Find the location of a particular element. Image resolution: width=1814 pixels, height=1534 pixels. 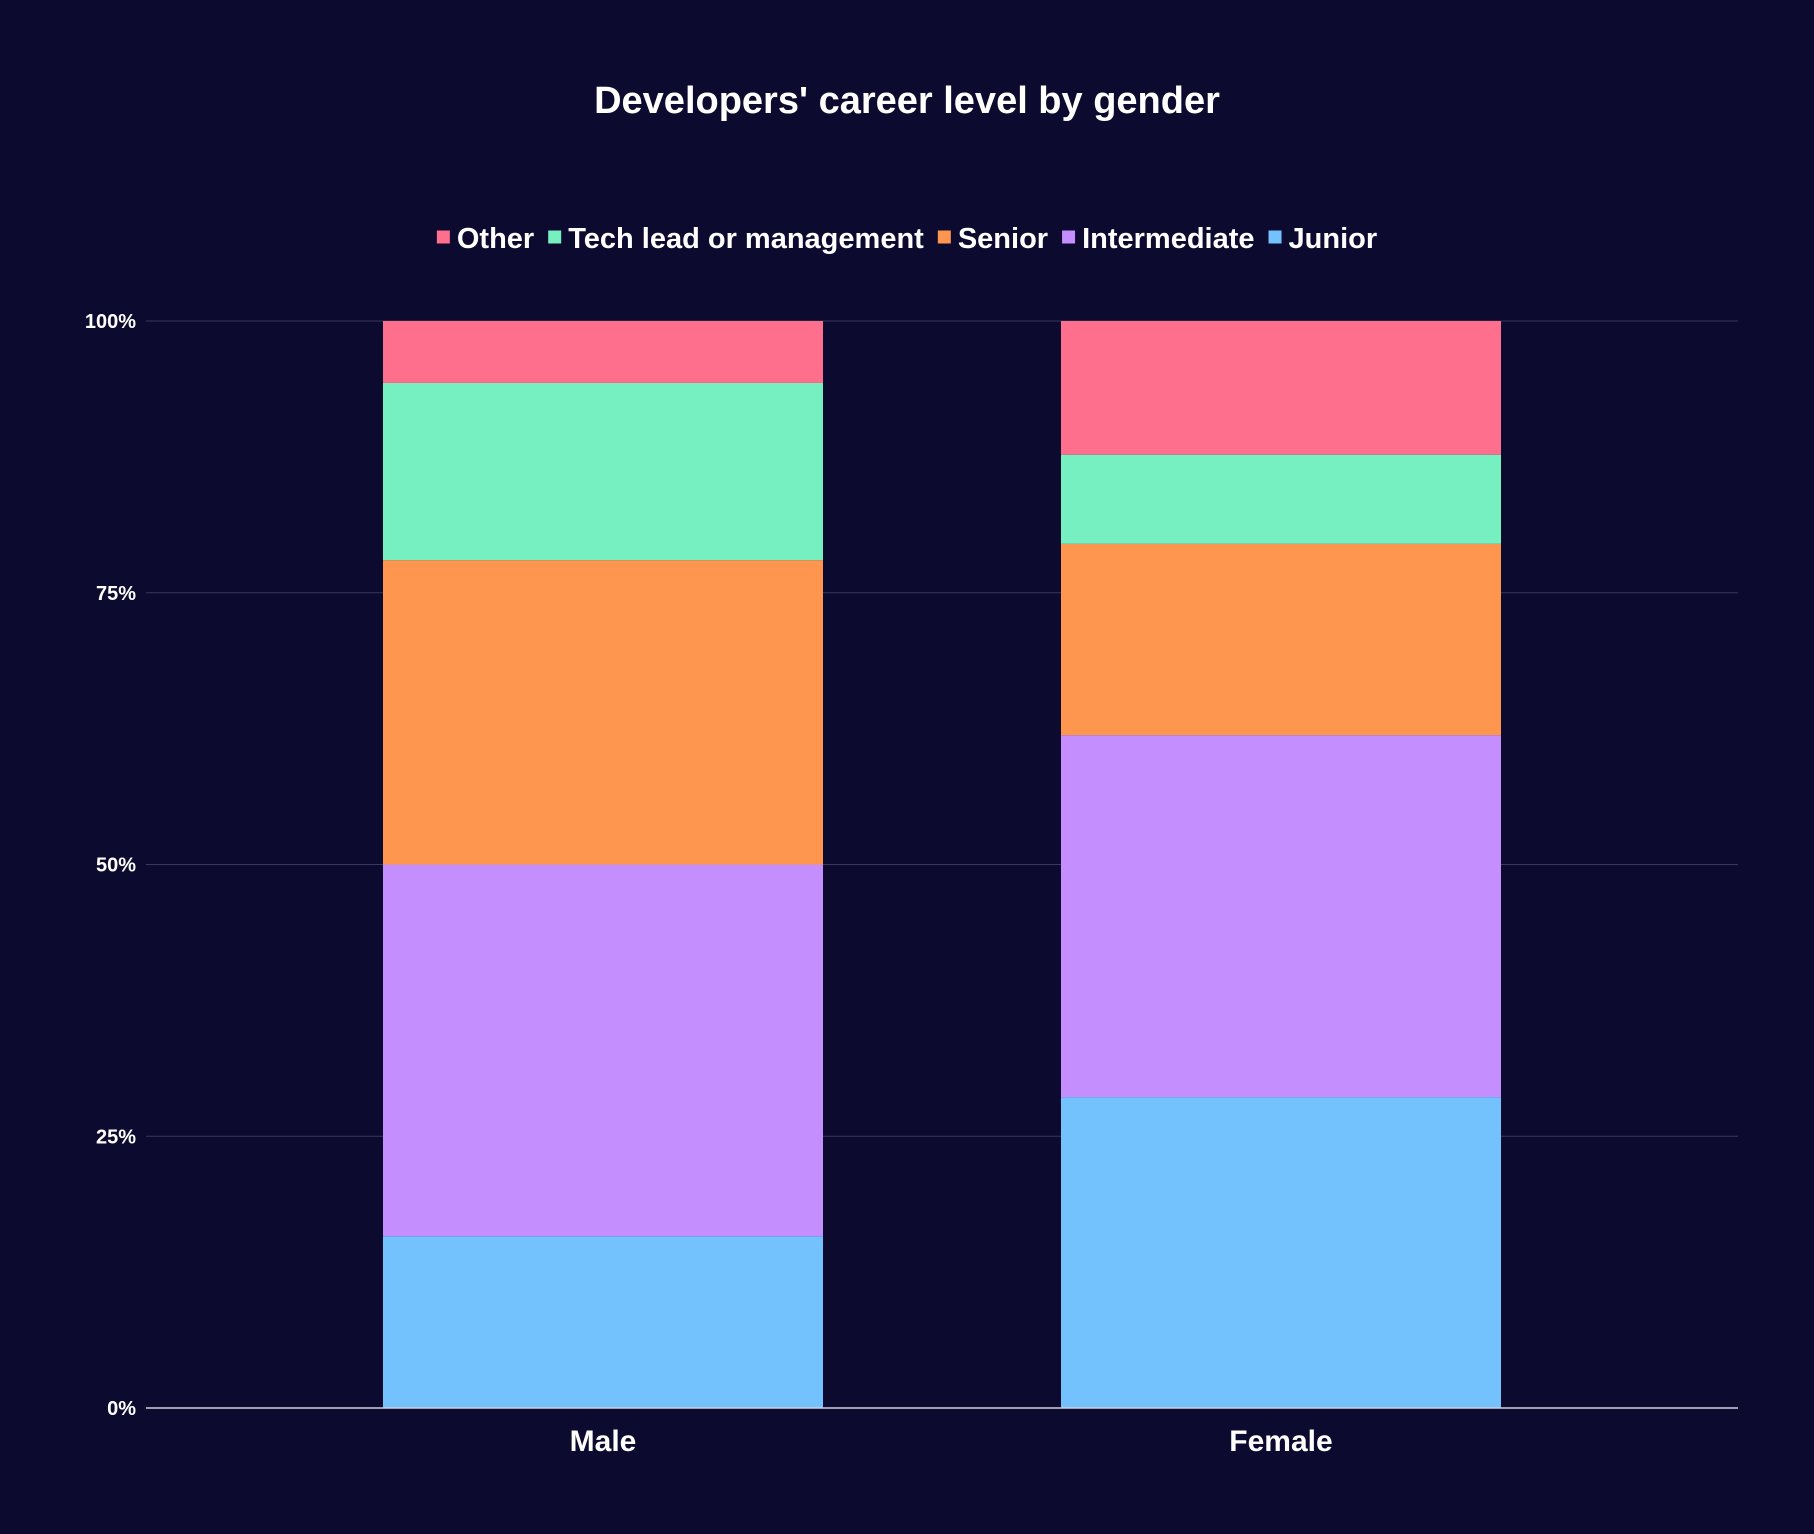

legend-item-senior: Senior is located at coordinates (992, 239).